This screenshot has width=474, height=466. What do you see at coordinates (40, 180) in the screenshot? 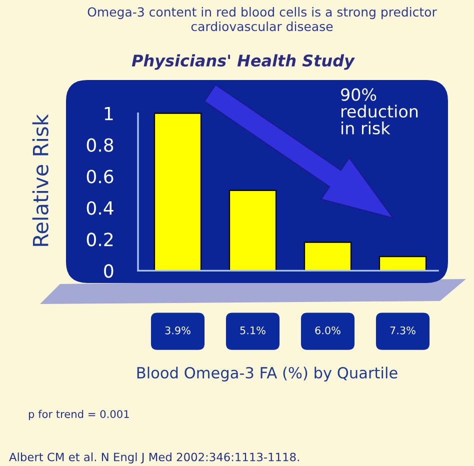
I see `y-axis-title: Relative Risk` at bounding box center [40, 180].